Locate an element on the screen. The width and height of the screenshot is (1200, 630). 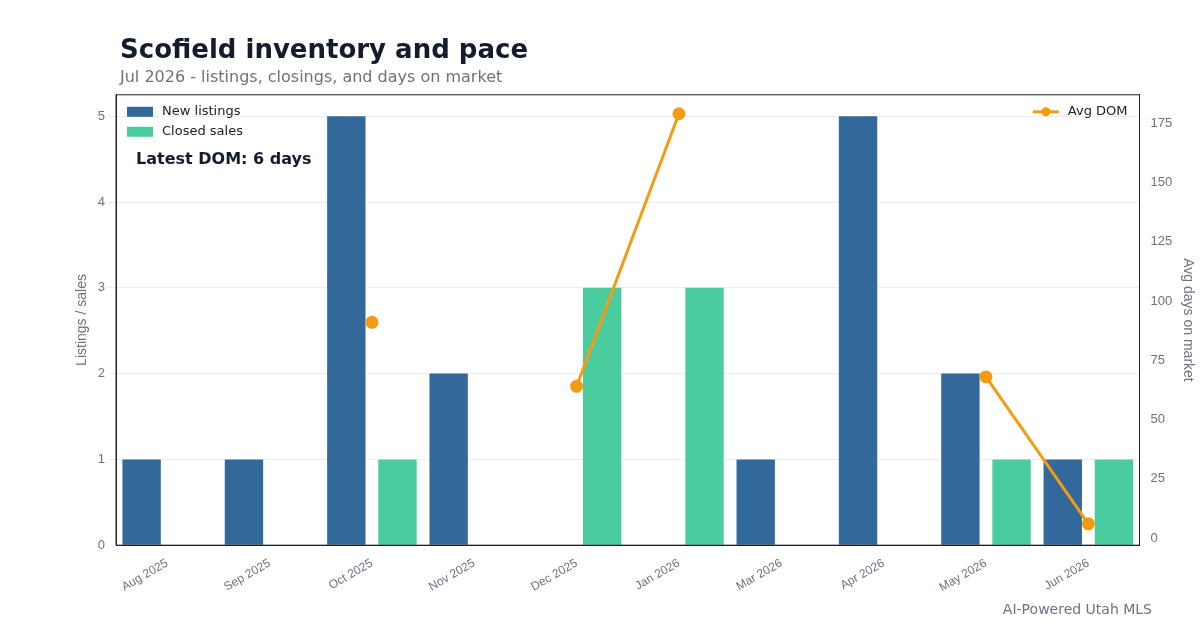
x-tick-label: Jan 2026 is located at coordinates (657, 574).